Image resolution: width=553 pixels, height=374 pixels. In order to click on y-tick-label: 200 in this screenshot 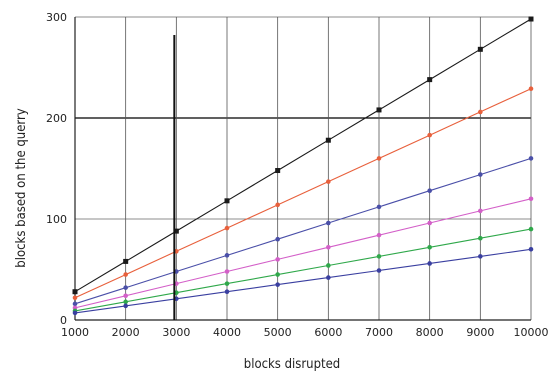, I will do `click(56, 118)`.